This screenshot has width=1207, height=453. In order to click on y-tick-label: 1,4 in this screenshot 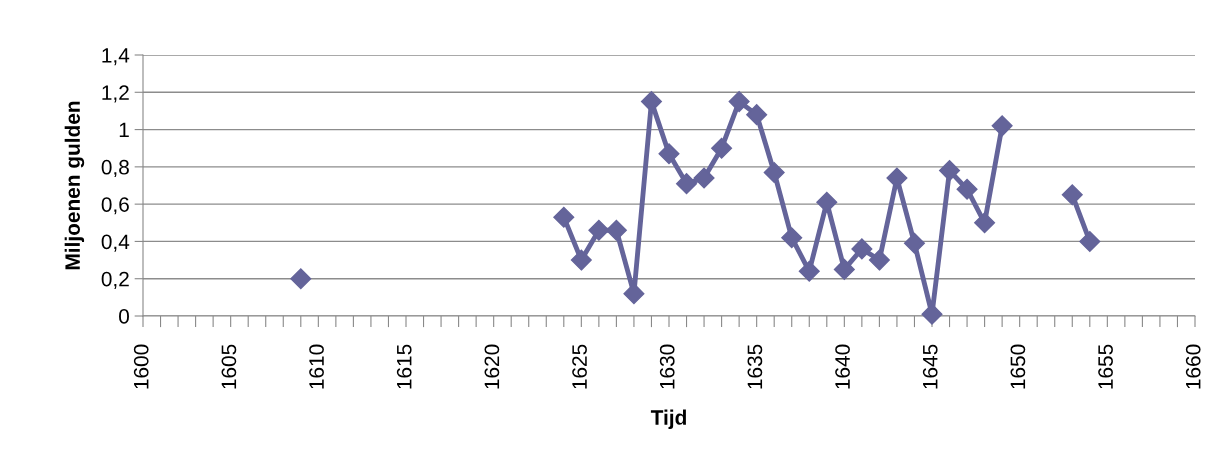, I will do `click(116, 57)`.